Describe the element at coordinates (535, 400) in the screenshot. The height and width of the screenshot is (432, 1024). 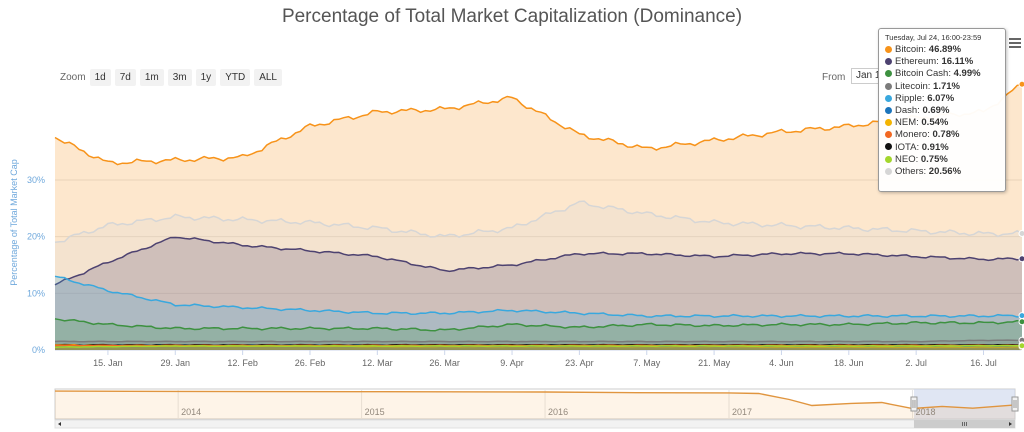
I see `navigator-bitcoin-line` at that location.